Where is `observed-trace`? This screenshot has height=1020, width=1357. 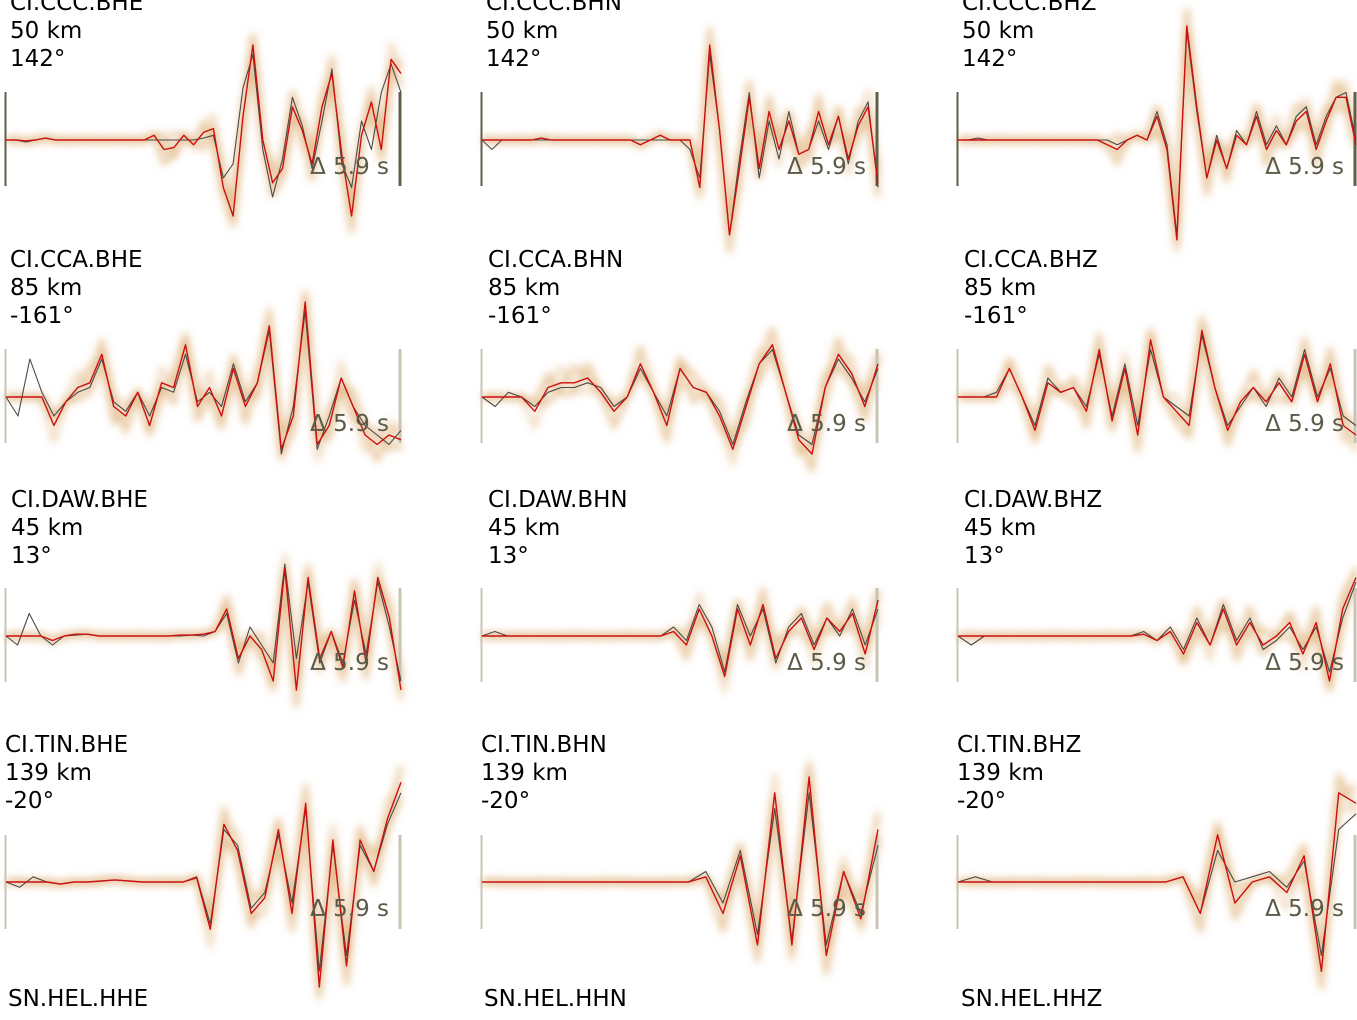
observed-trace is located at coordinates (680, 144).